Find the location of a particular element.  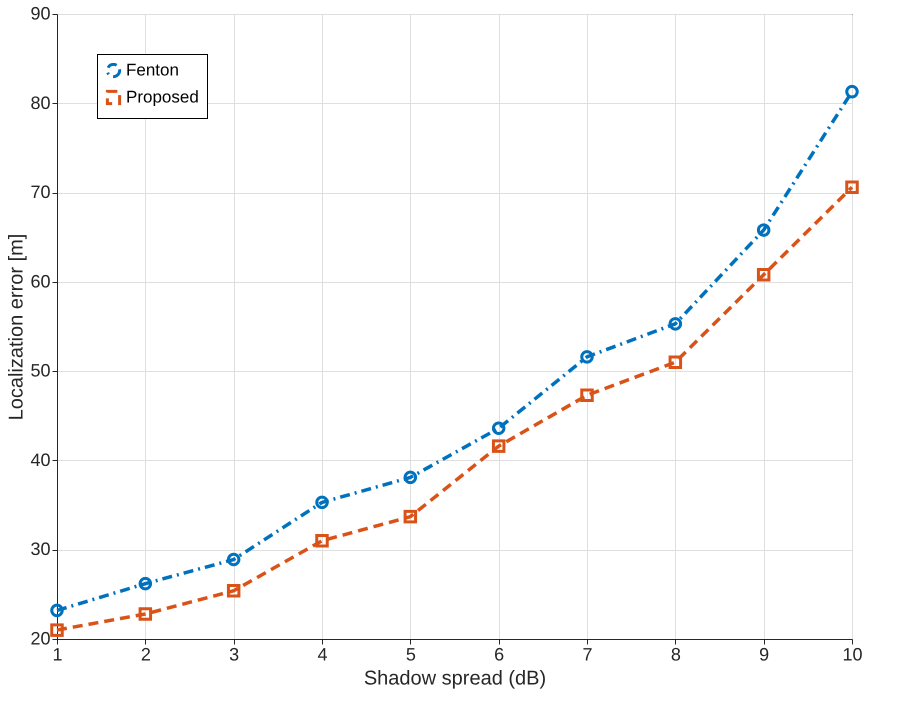

x-tick-label: 5 is located at coordinates (411, 654).